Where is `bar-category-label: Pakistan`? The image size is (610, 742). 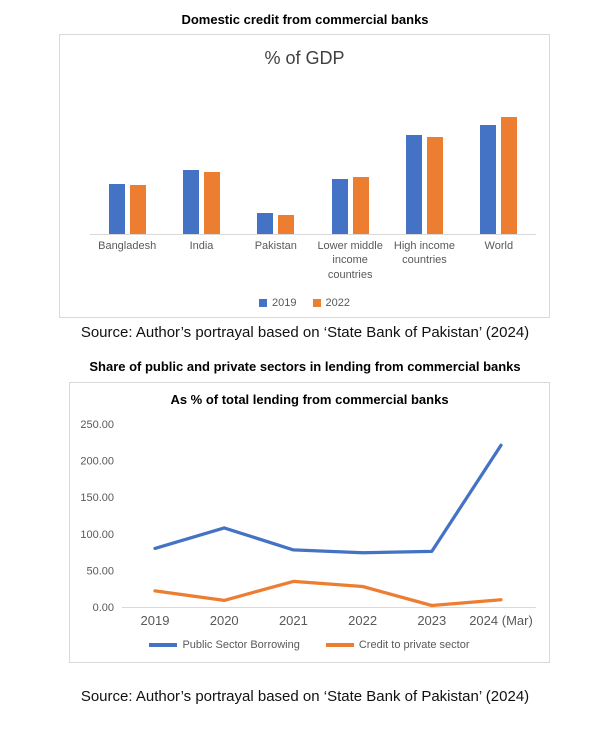
bar-category-label: Pakistan is located at coordinates (275, 246).